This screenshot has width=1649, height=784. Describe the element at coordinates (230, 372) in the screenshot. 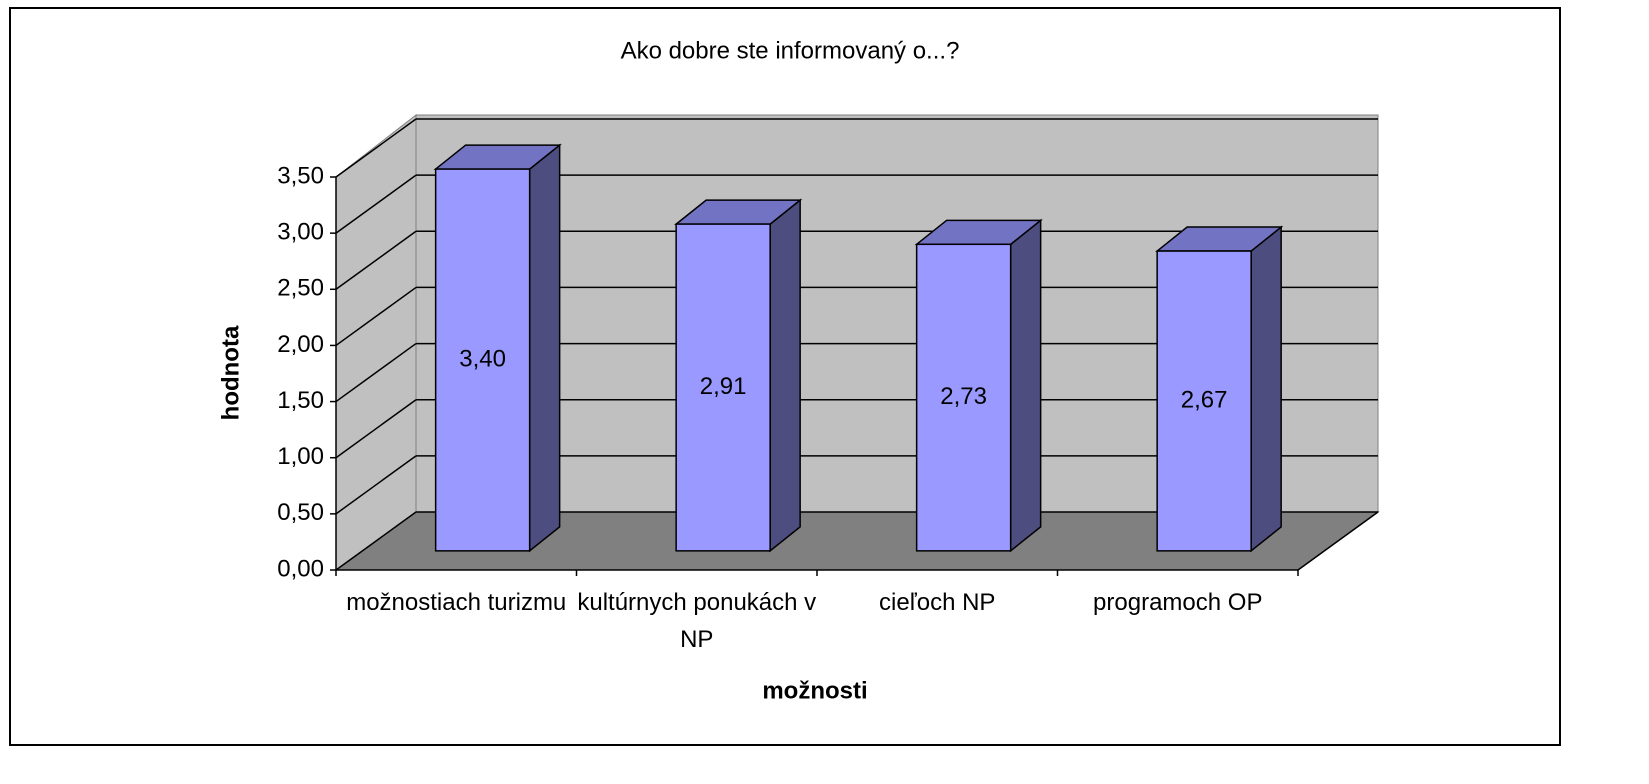

I see `y-axis-label: hodnota` at that location.